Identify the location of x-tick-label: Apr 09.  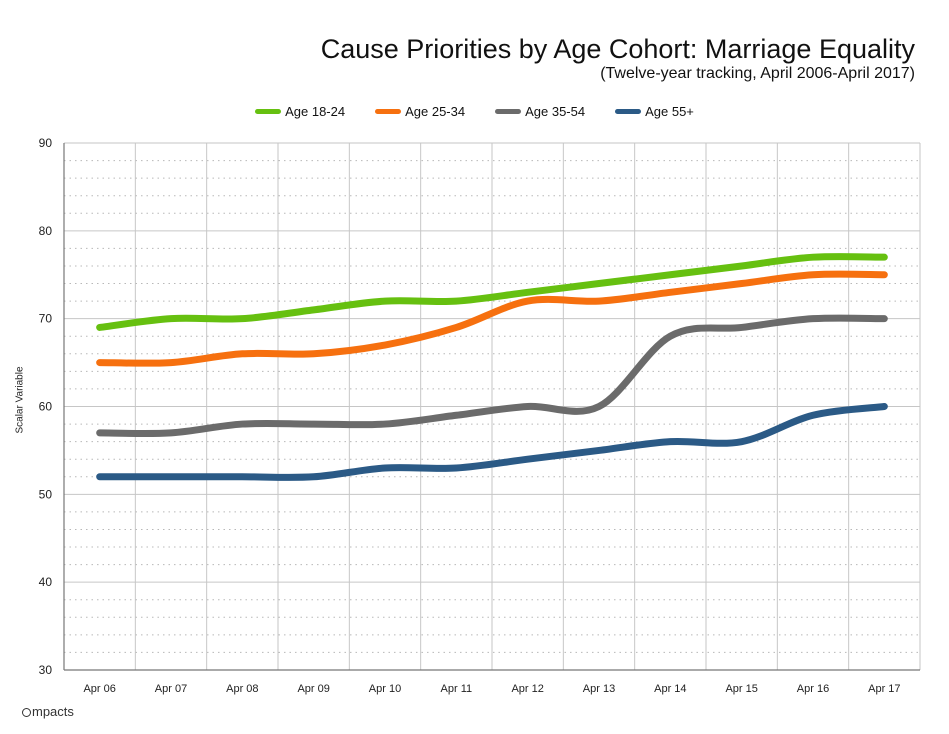
(313, 689).